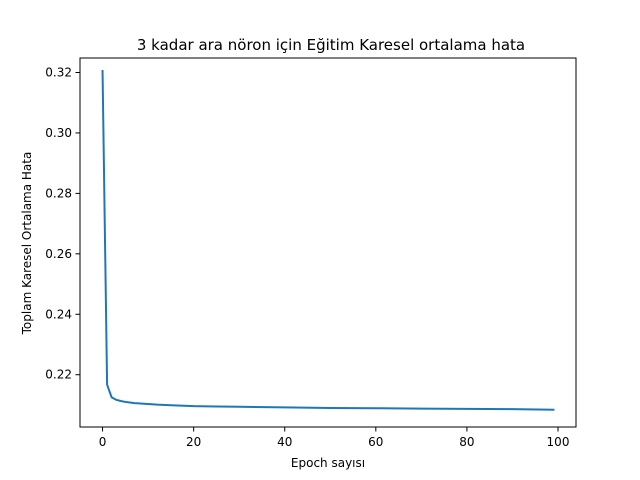 The image size is (640, 480). I want to click on x-tick-label: 100, so click(558, 442).